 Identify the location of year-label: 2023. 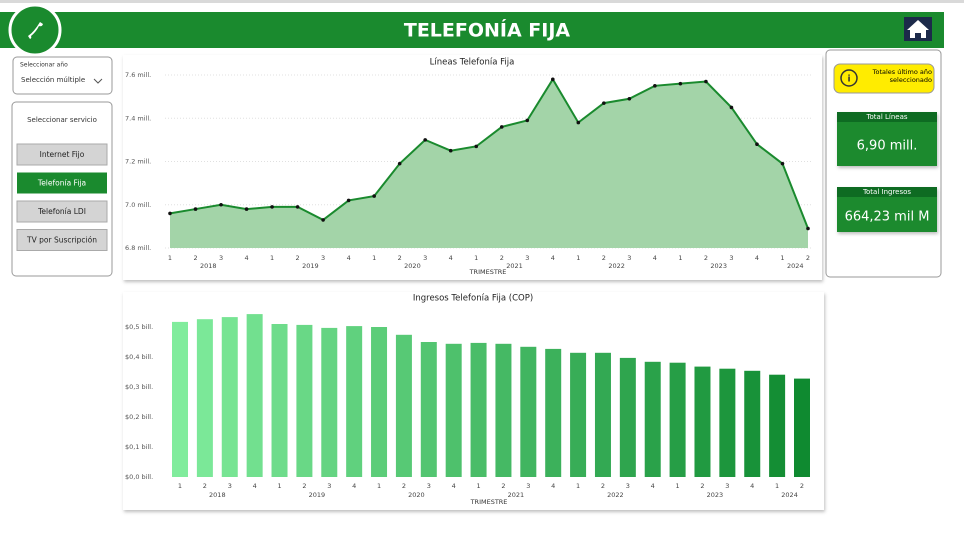
(715, 495).